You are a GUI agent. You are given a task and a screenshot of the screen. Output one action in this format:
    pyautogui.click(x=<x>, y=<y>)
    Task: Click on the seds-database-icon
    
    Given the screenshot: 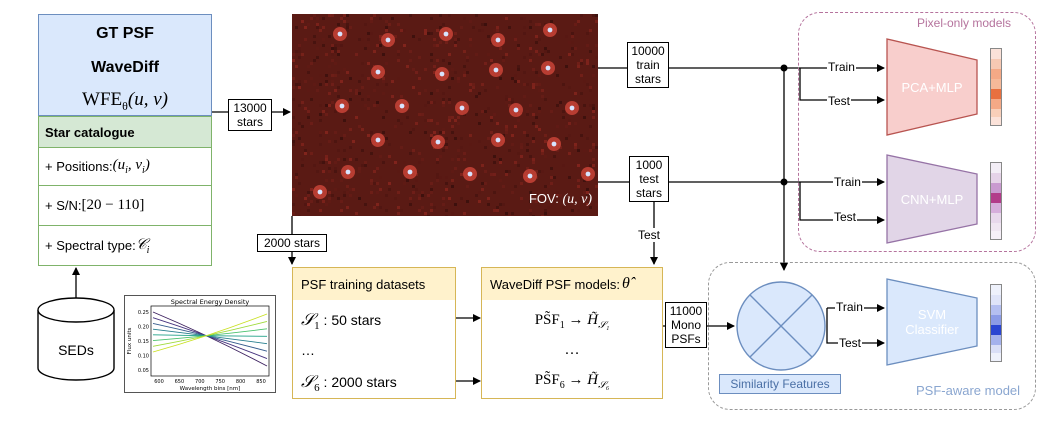 What is the action you would take?
    pyautogui.click(x=76, y=339)
    